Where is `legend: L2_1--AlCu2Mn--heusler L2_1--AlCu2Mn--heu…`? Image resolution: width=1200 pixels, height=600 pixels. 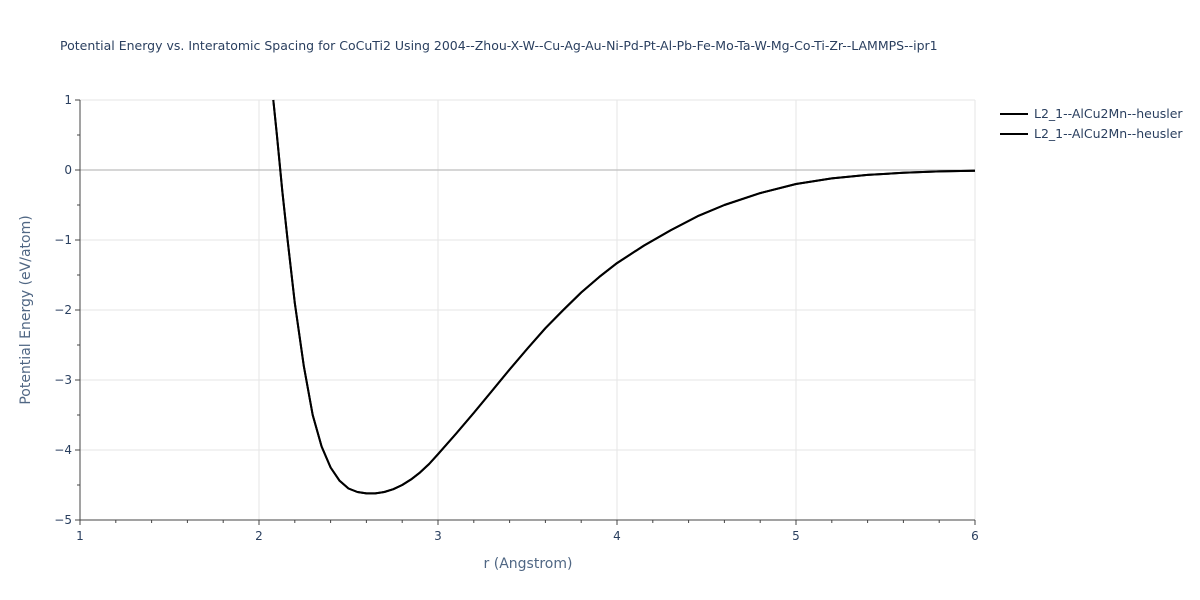 legend: L2_1--AlCu2Mn--heusler L2_1--AlCu2Mn--heu… is located at coordinates (1091, 123).